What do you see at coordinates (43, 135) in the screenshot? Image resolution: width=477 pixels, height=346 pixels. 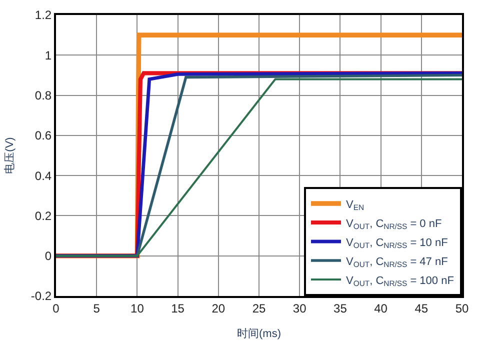 I see `y-tick-label: 0.6` at bounding box center [43, 135].